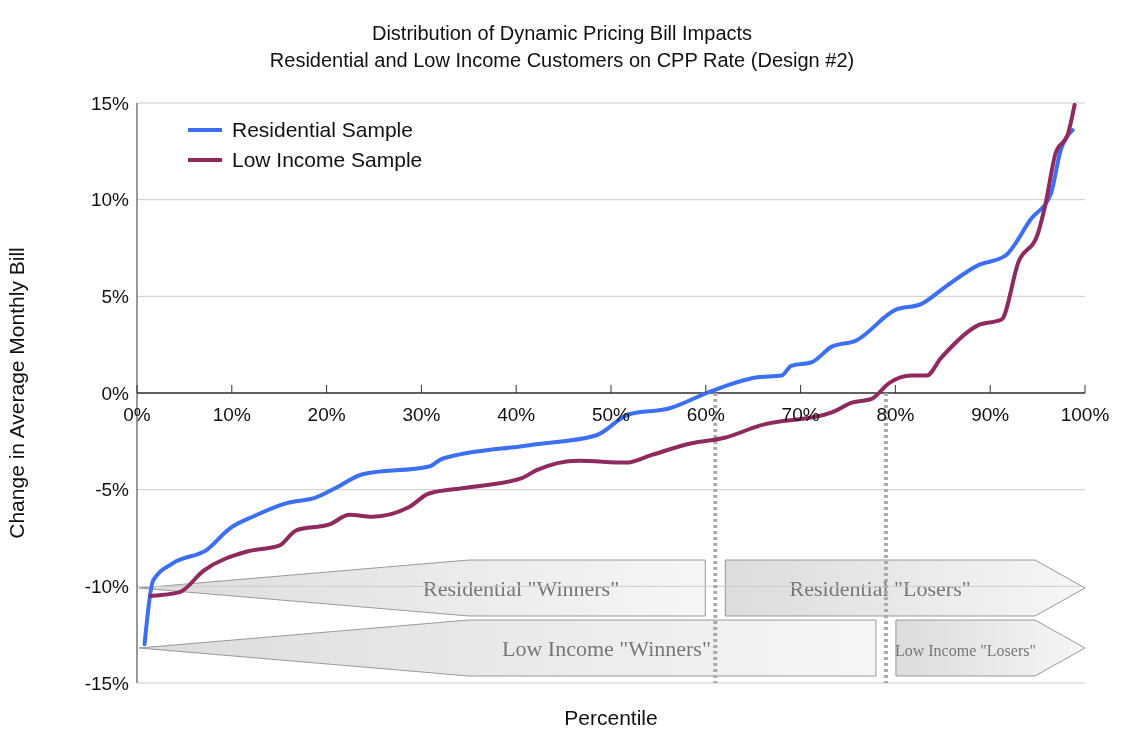 The width and height of the screenshot is (1124, 740). What do you see at coordinates (880, 588) in the screenshot?
I see `annotation: Residential "Losers"` at bounding box center [880, 588].